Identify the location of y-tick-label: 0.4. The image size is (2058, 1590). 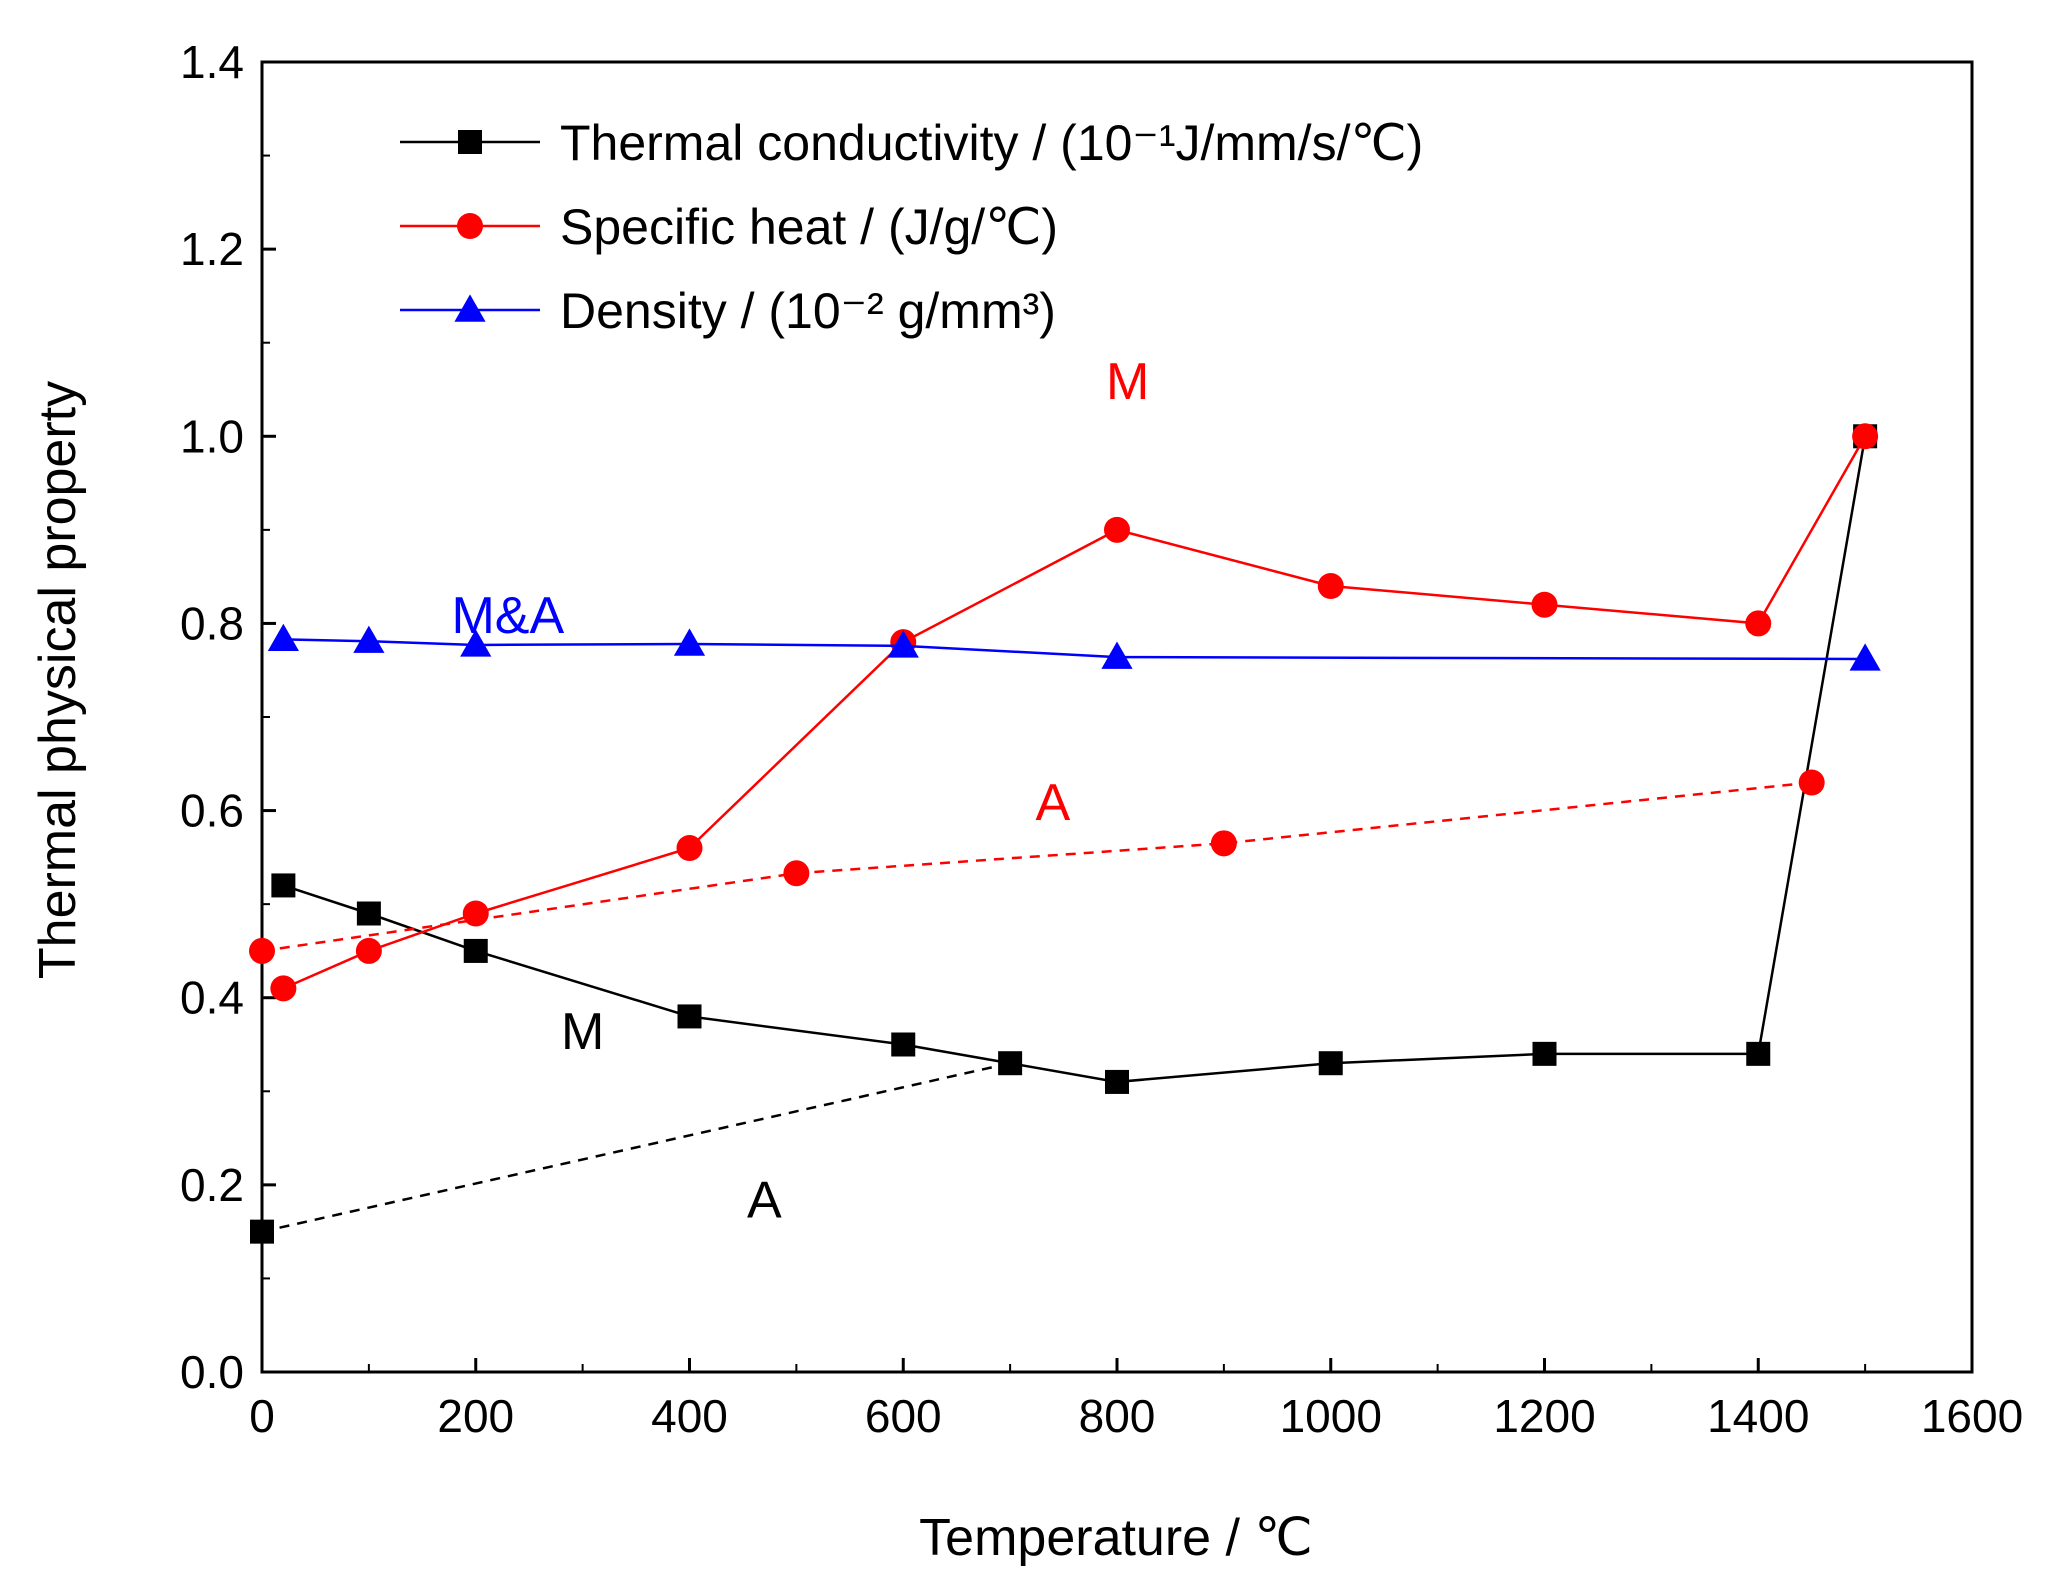
(212, 998).